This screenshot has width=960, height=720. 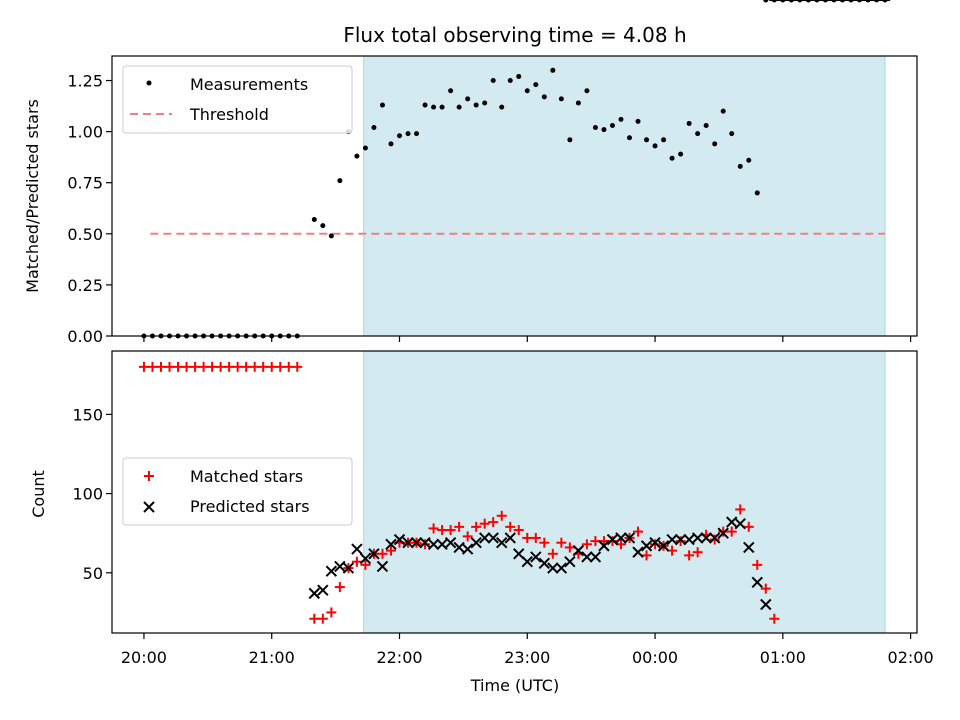 I want to click on y-tick-label: 0.75, so click(x=85, y=183).